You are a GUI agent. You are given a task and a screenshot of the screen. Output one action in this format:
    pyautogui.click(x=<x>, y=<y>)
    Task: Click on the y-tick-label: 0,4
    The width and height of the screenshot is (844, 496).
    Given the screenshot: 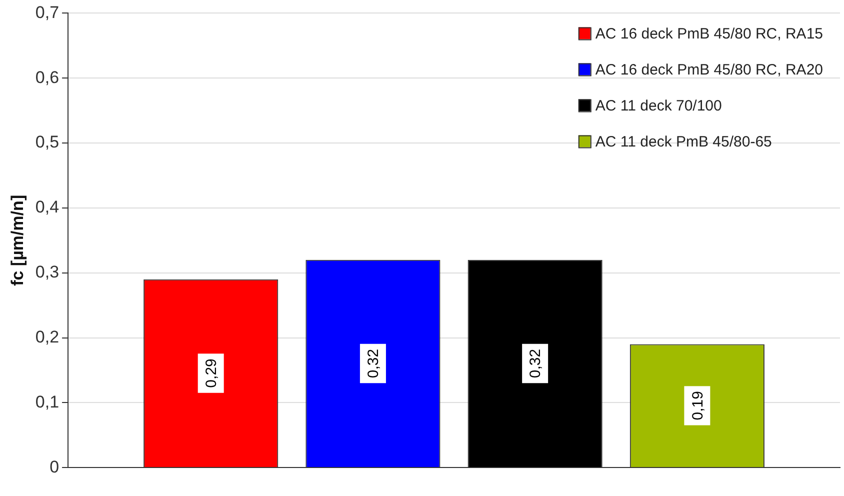 What is the action you would take?
    pyautogui.click(x=47, y=207)
    